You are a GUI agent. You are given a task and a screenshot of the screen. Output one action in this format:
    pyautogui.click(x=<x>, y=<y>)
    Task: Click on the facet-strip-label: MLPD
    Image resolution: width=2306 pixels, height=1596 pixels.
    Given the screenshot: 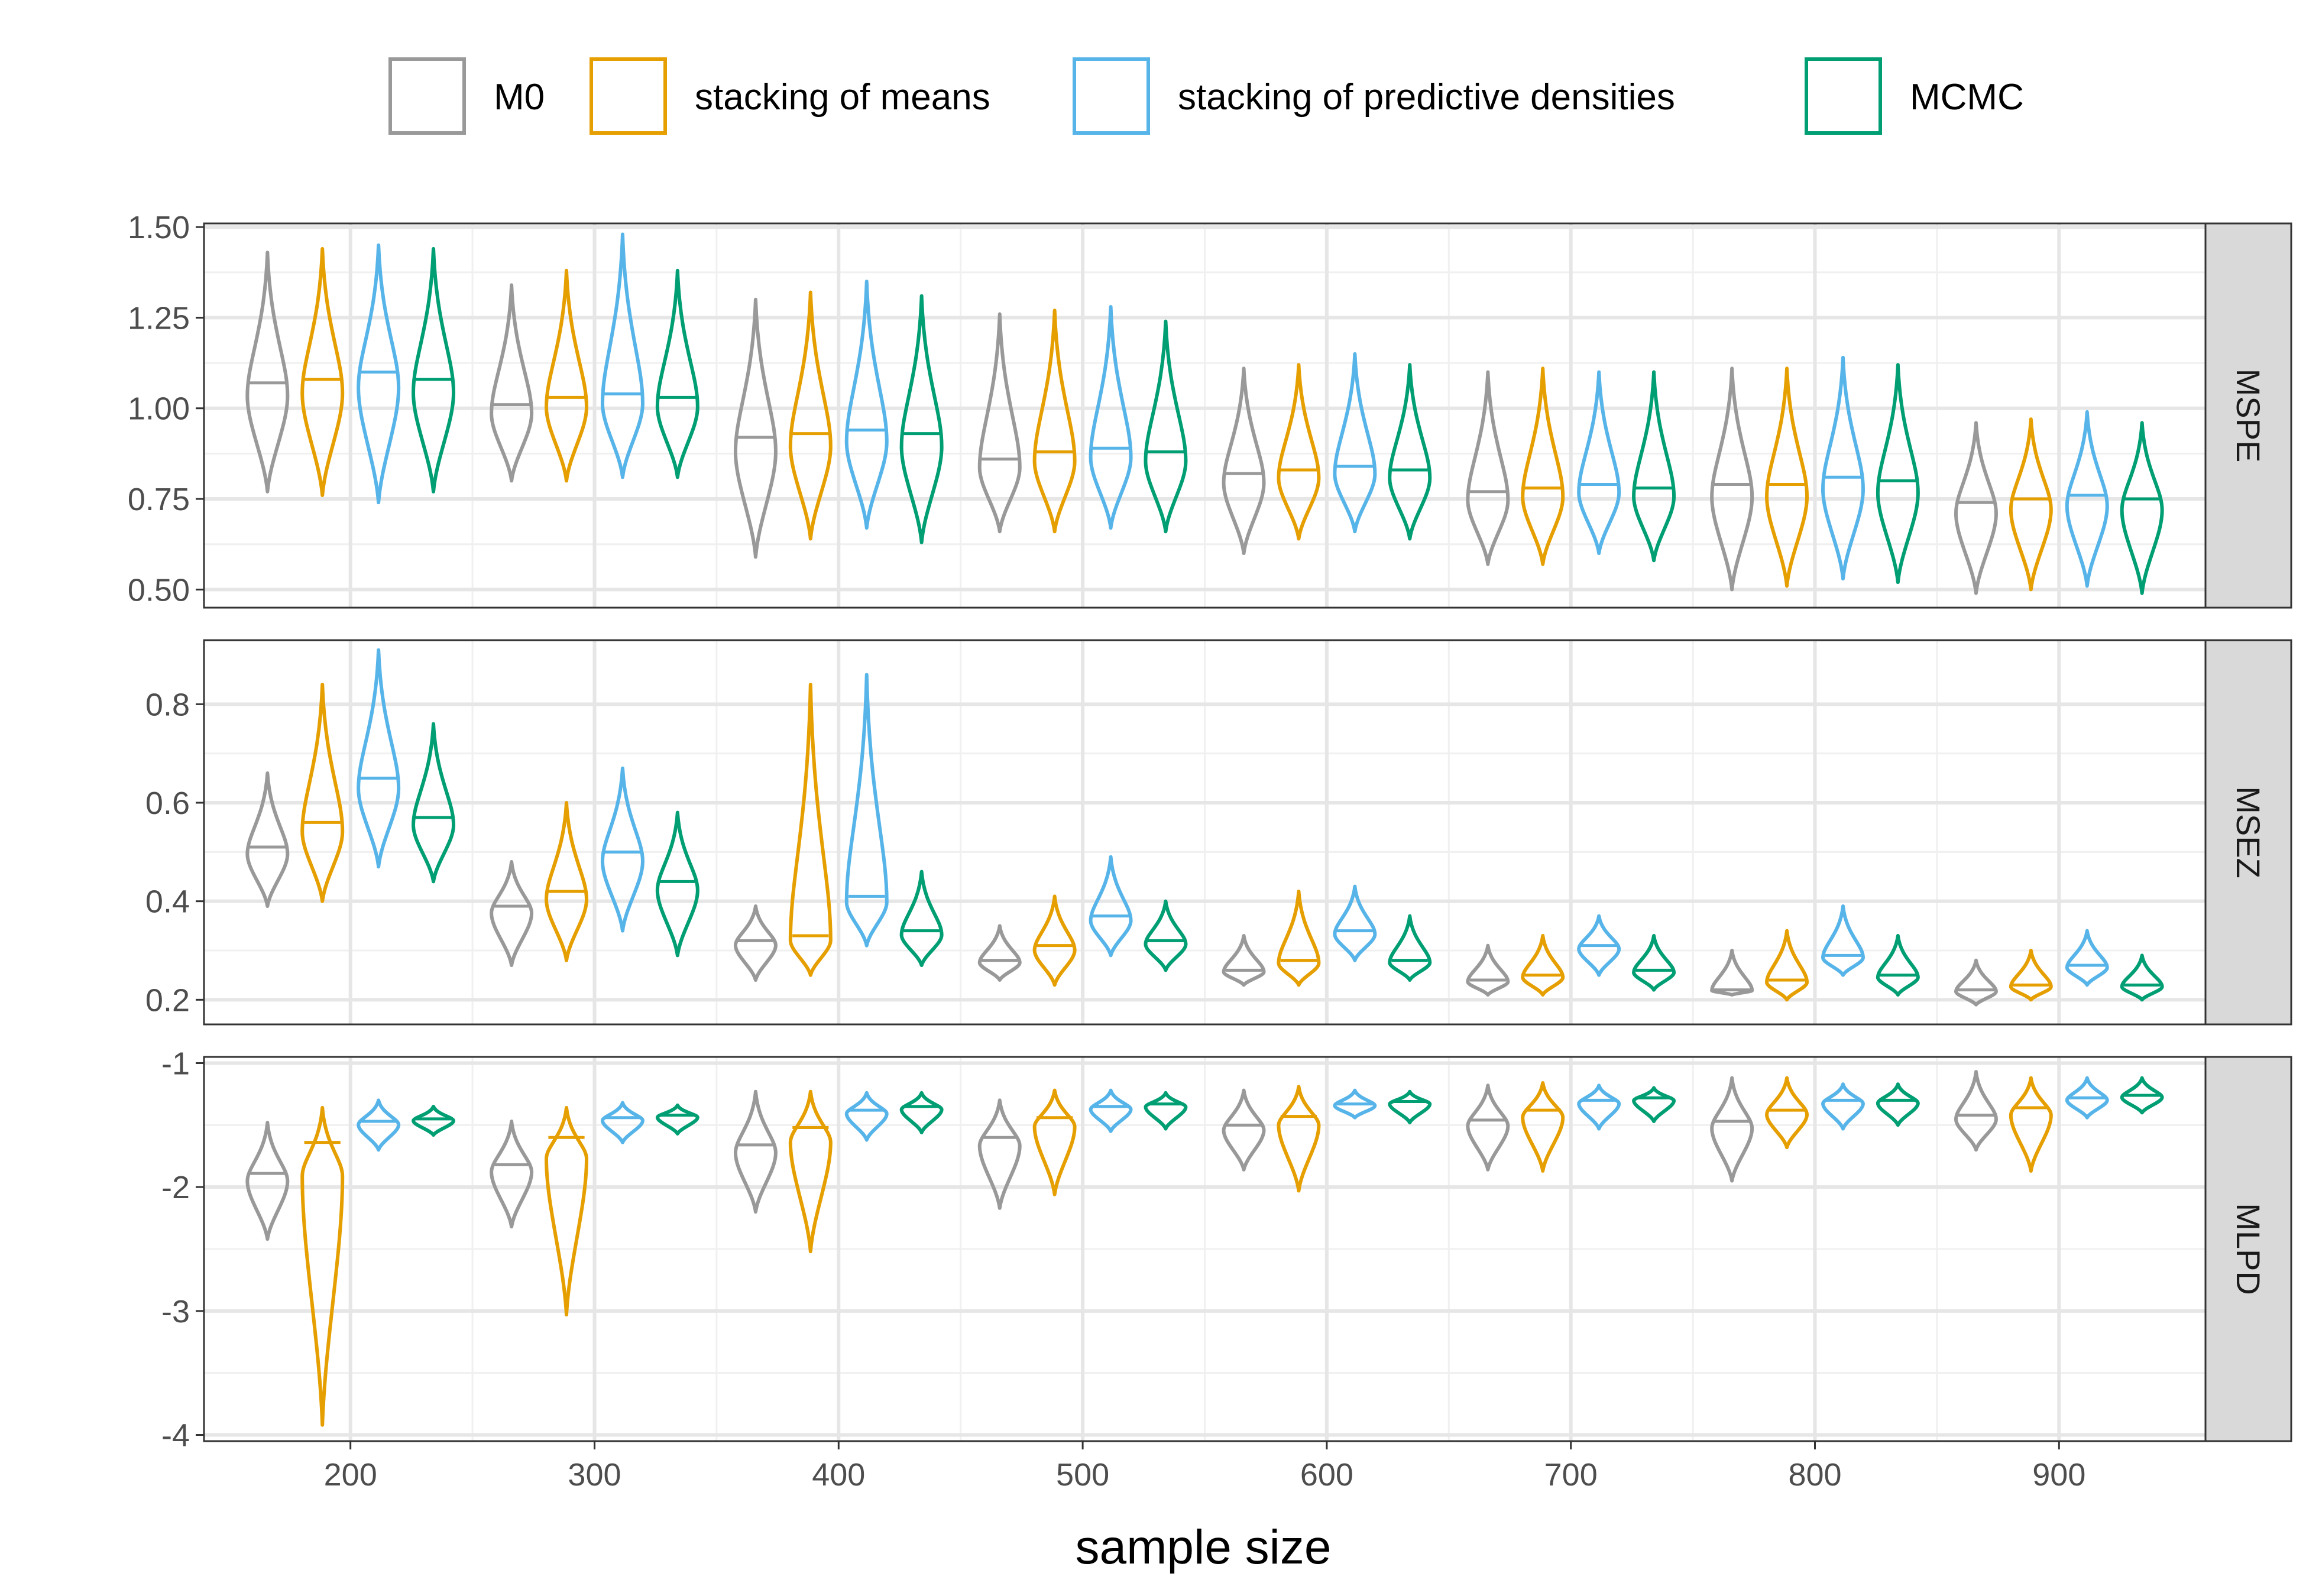 What is the action you would take?
    pyautogui.click(x=2248, y=1249)
    